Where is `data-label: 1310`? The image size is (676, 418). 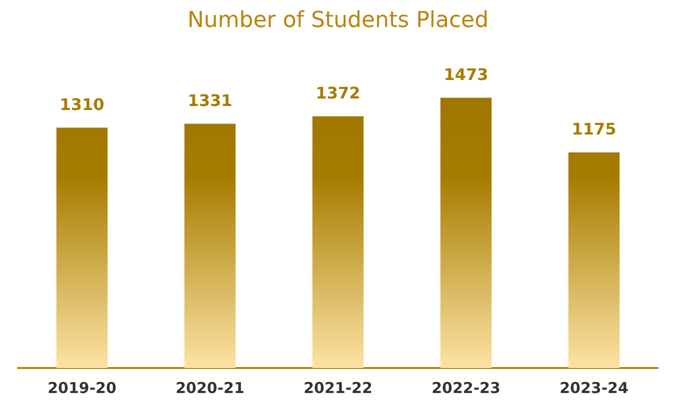
data-label: 1310 is located at coordinates (82, 104).